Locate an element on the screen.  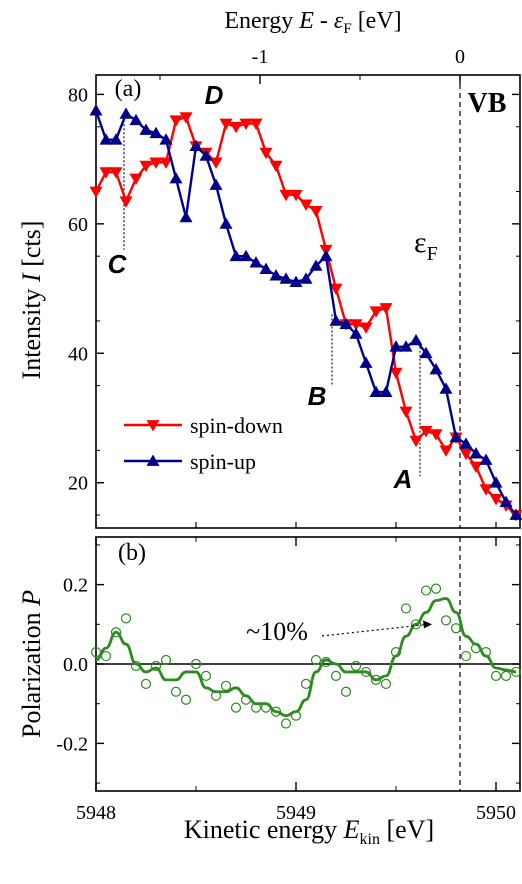
y-tick-label-a: 60 is located at coordinates (78, 225).